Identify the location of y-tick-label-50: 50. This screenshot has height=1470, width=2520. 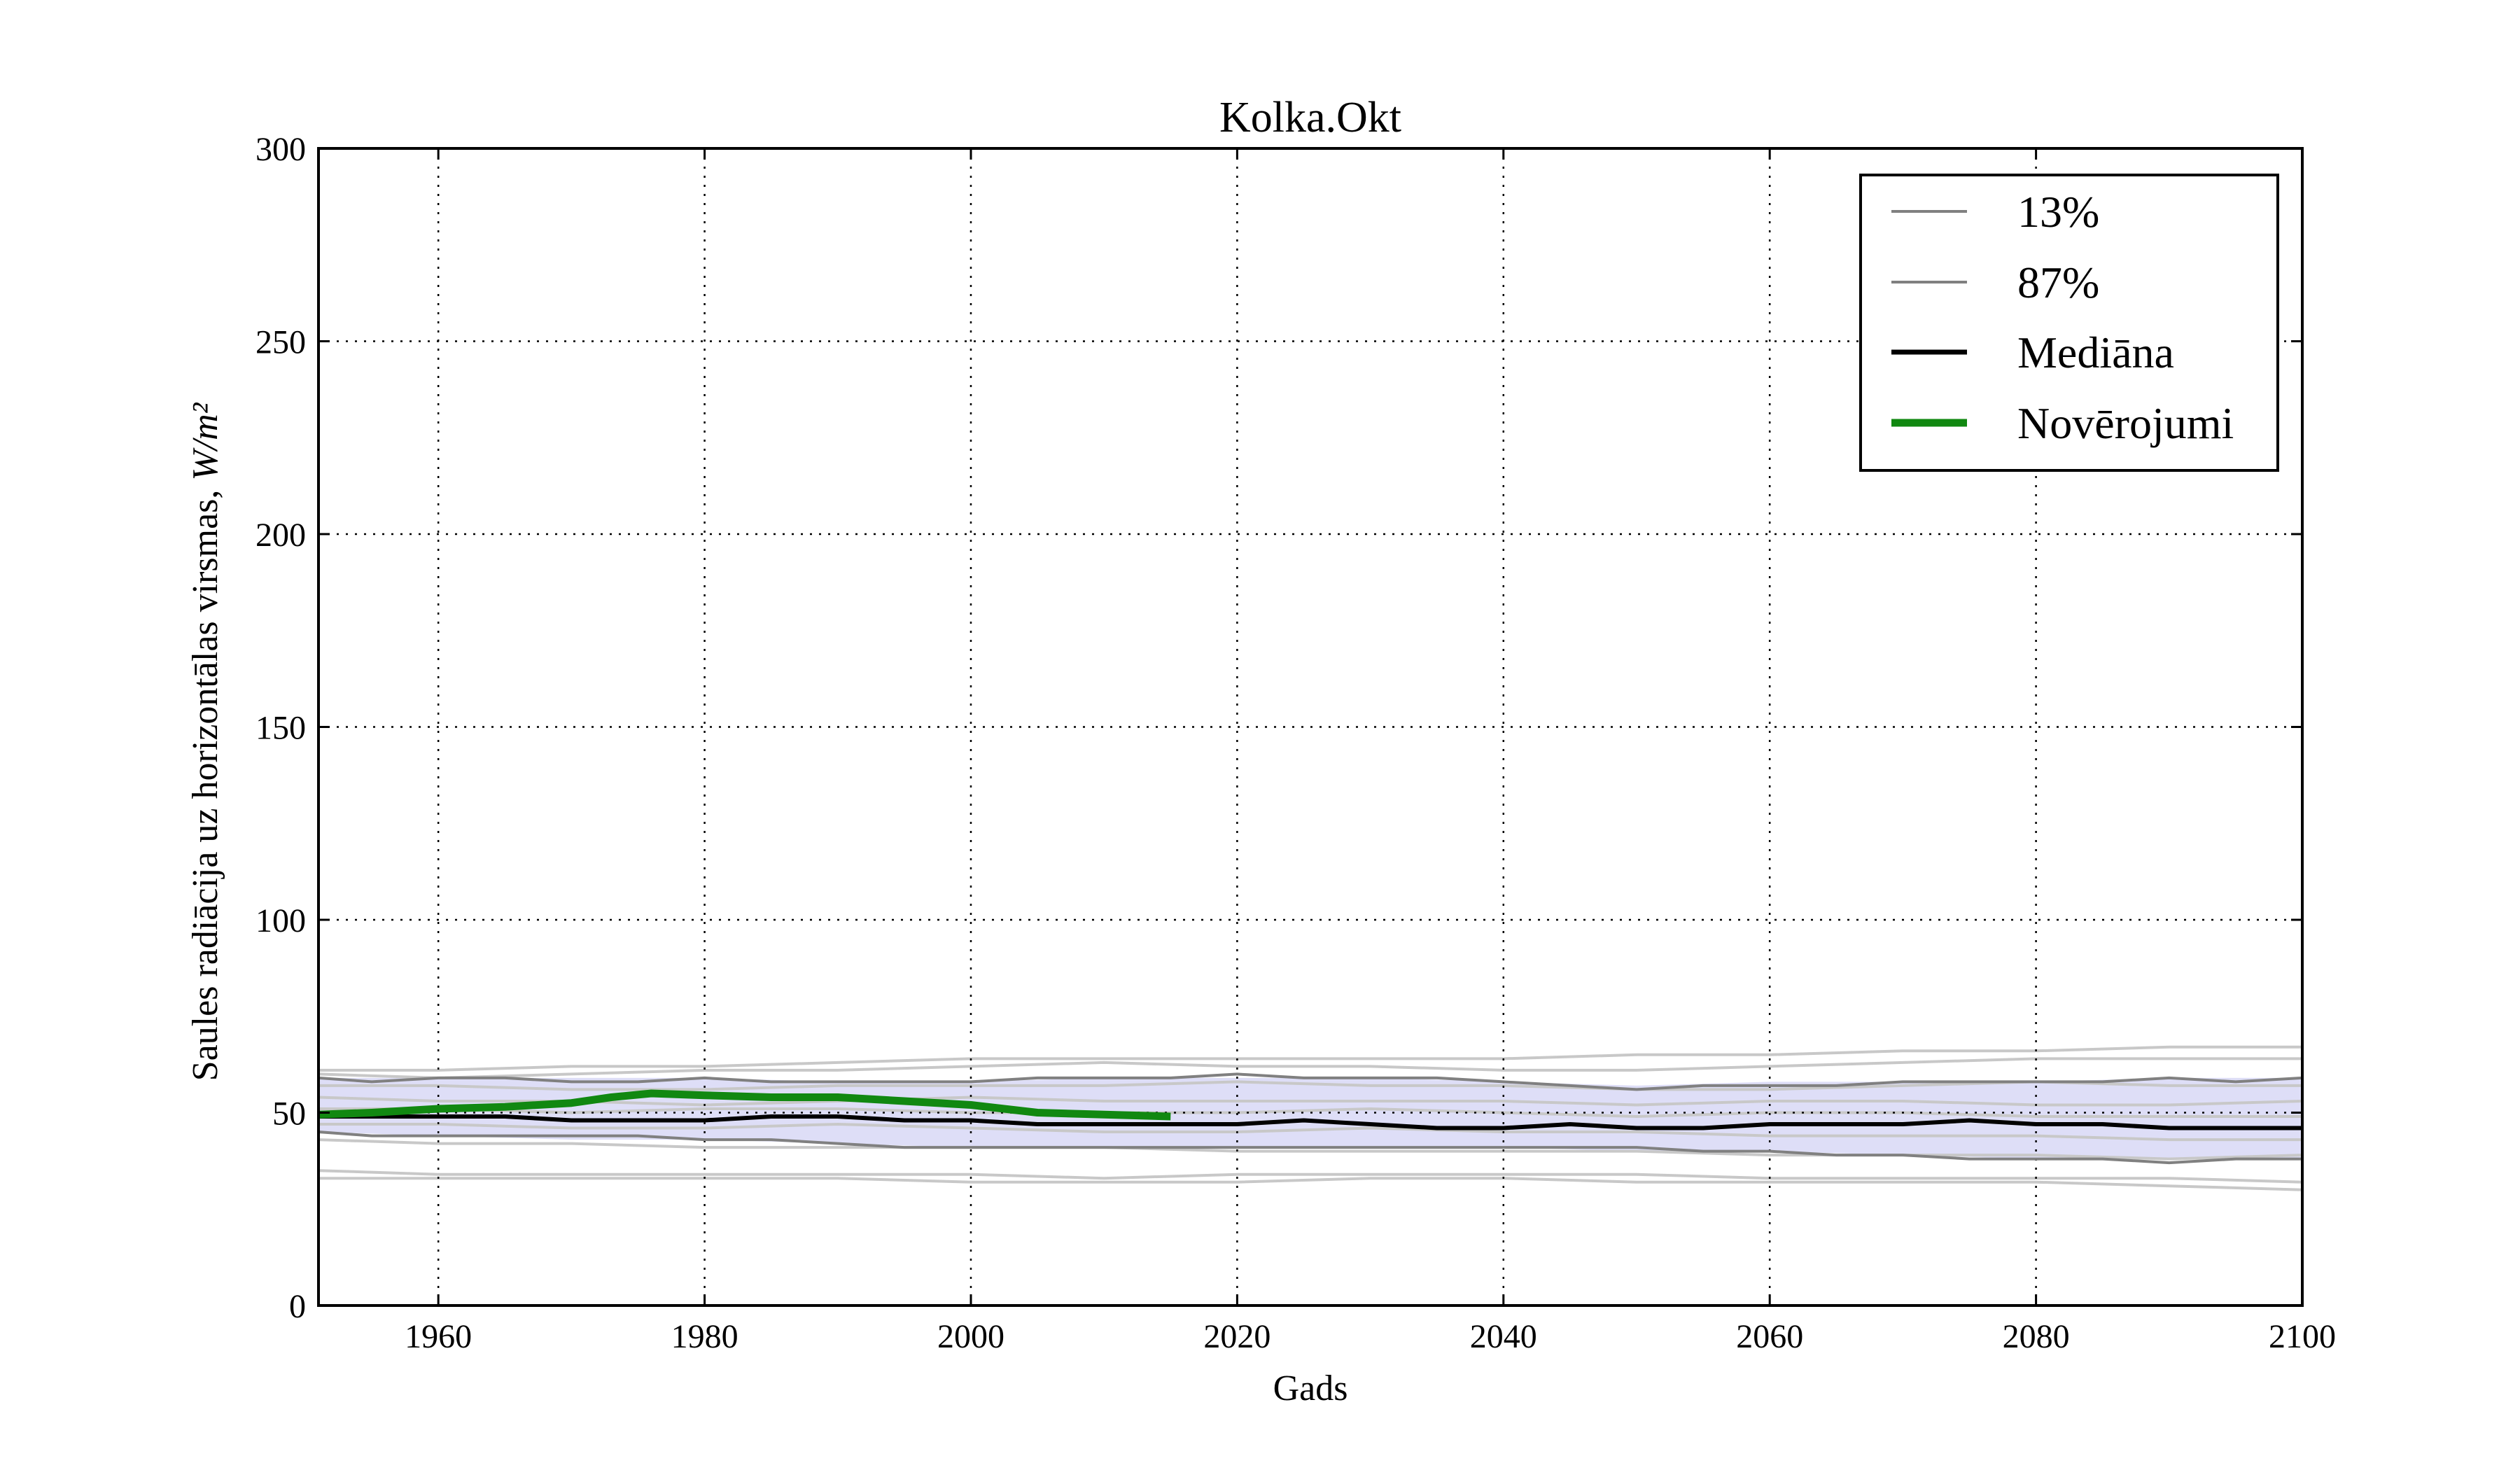
(289, 1114).